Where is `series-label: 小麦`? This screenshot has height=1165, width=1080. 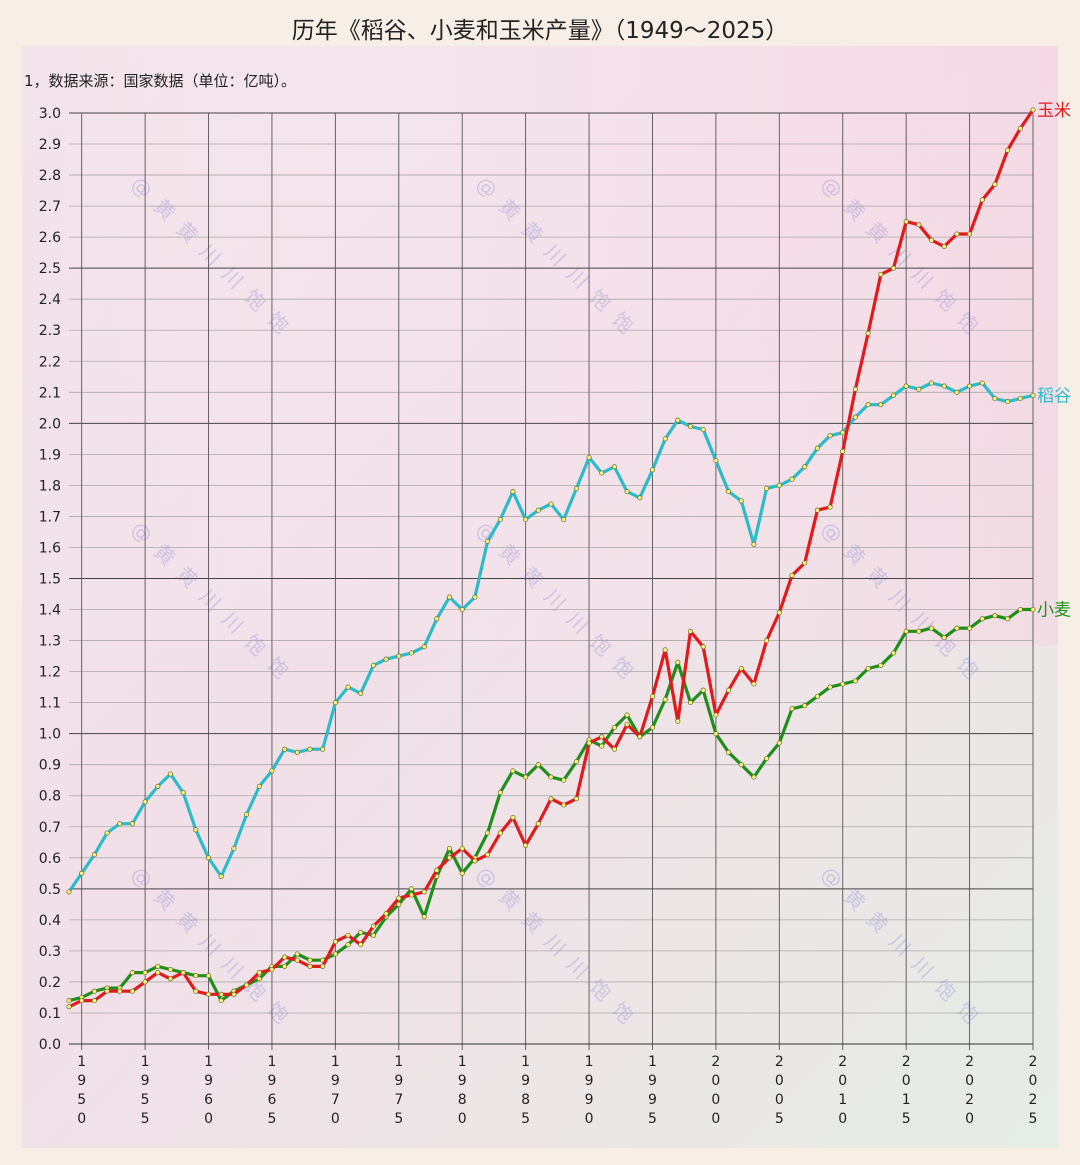
series-label: 小麦 is located at coordinates (1054, 611).